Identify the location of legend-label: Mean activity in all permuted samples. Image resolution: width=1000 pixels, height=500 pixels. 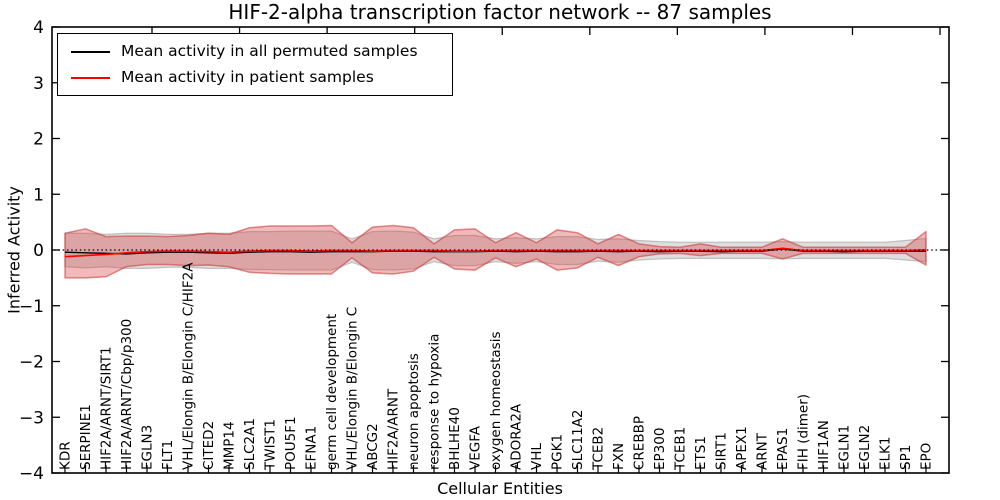
(269, 51).